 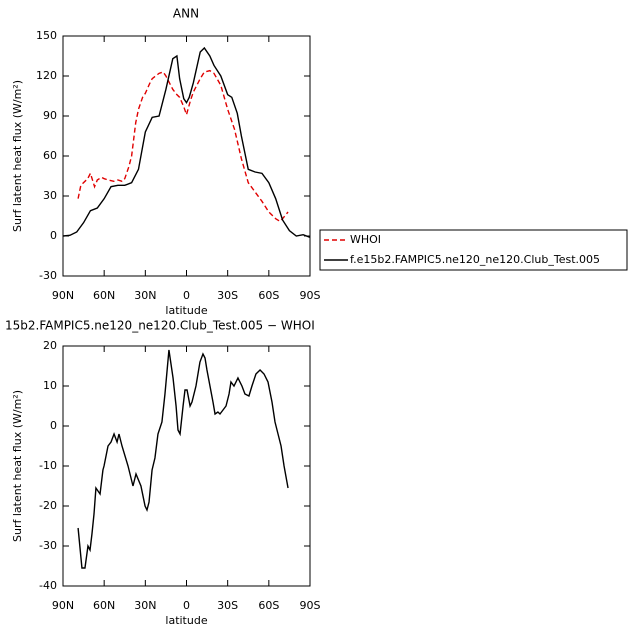 I want to click on y-tick-label: 30, so click(x=50, y=195).